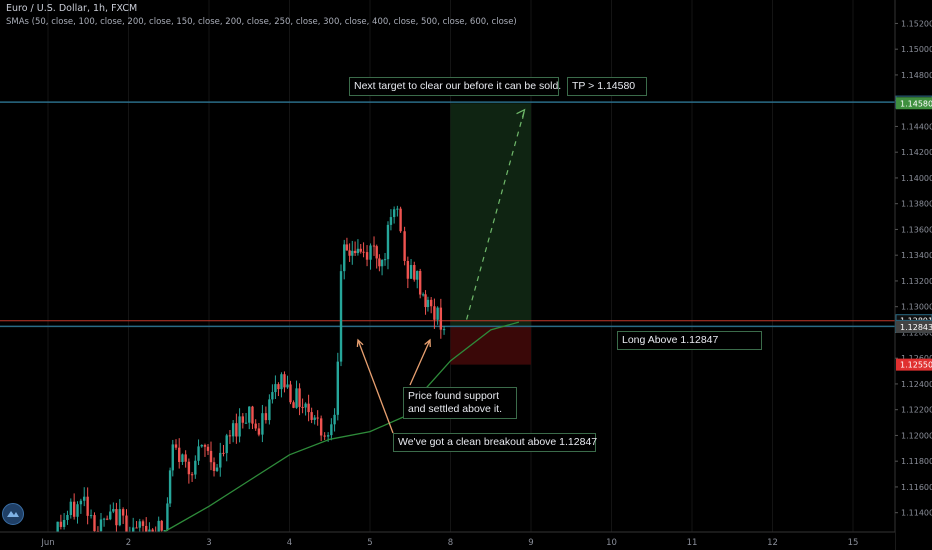  What do you see at coordinates (360, 343) in the screenshot?
I see `breakout-arrow-head` at bounding box center [360, 343].